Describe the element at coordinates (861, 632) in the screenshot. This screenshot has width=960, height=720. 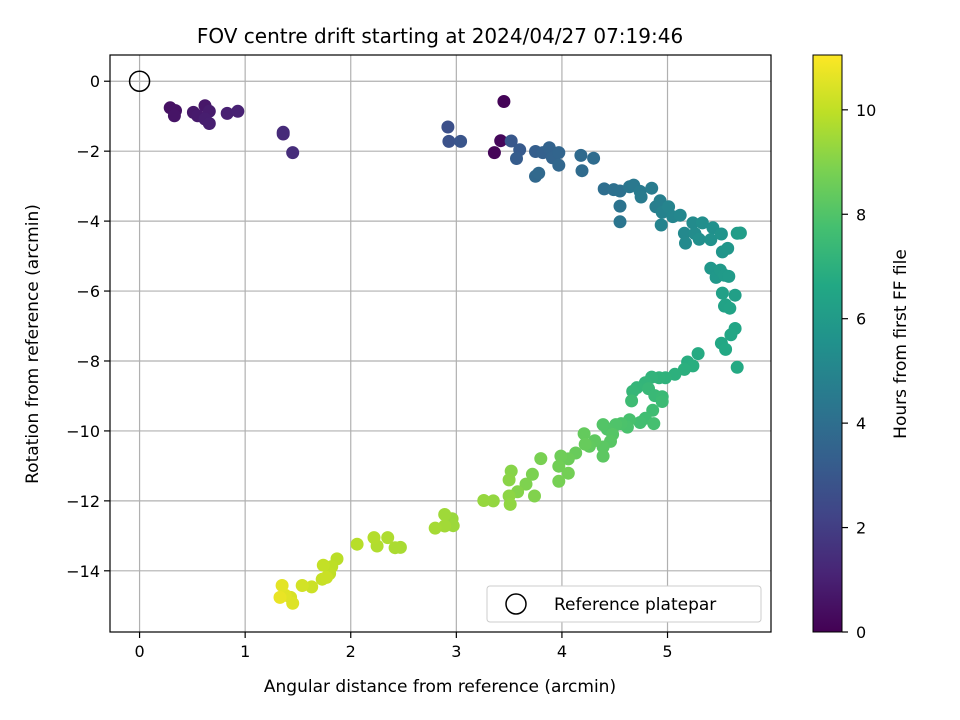
I see `colorbar-tick-label: 0` at that location.